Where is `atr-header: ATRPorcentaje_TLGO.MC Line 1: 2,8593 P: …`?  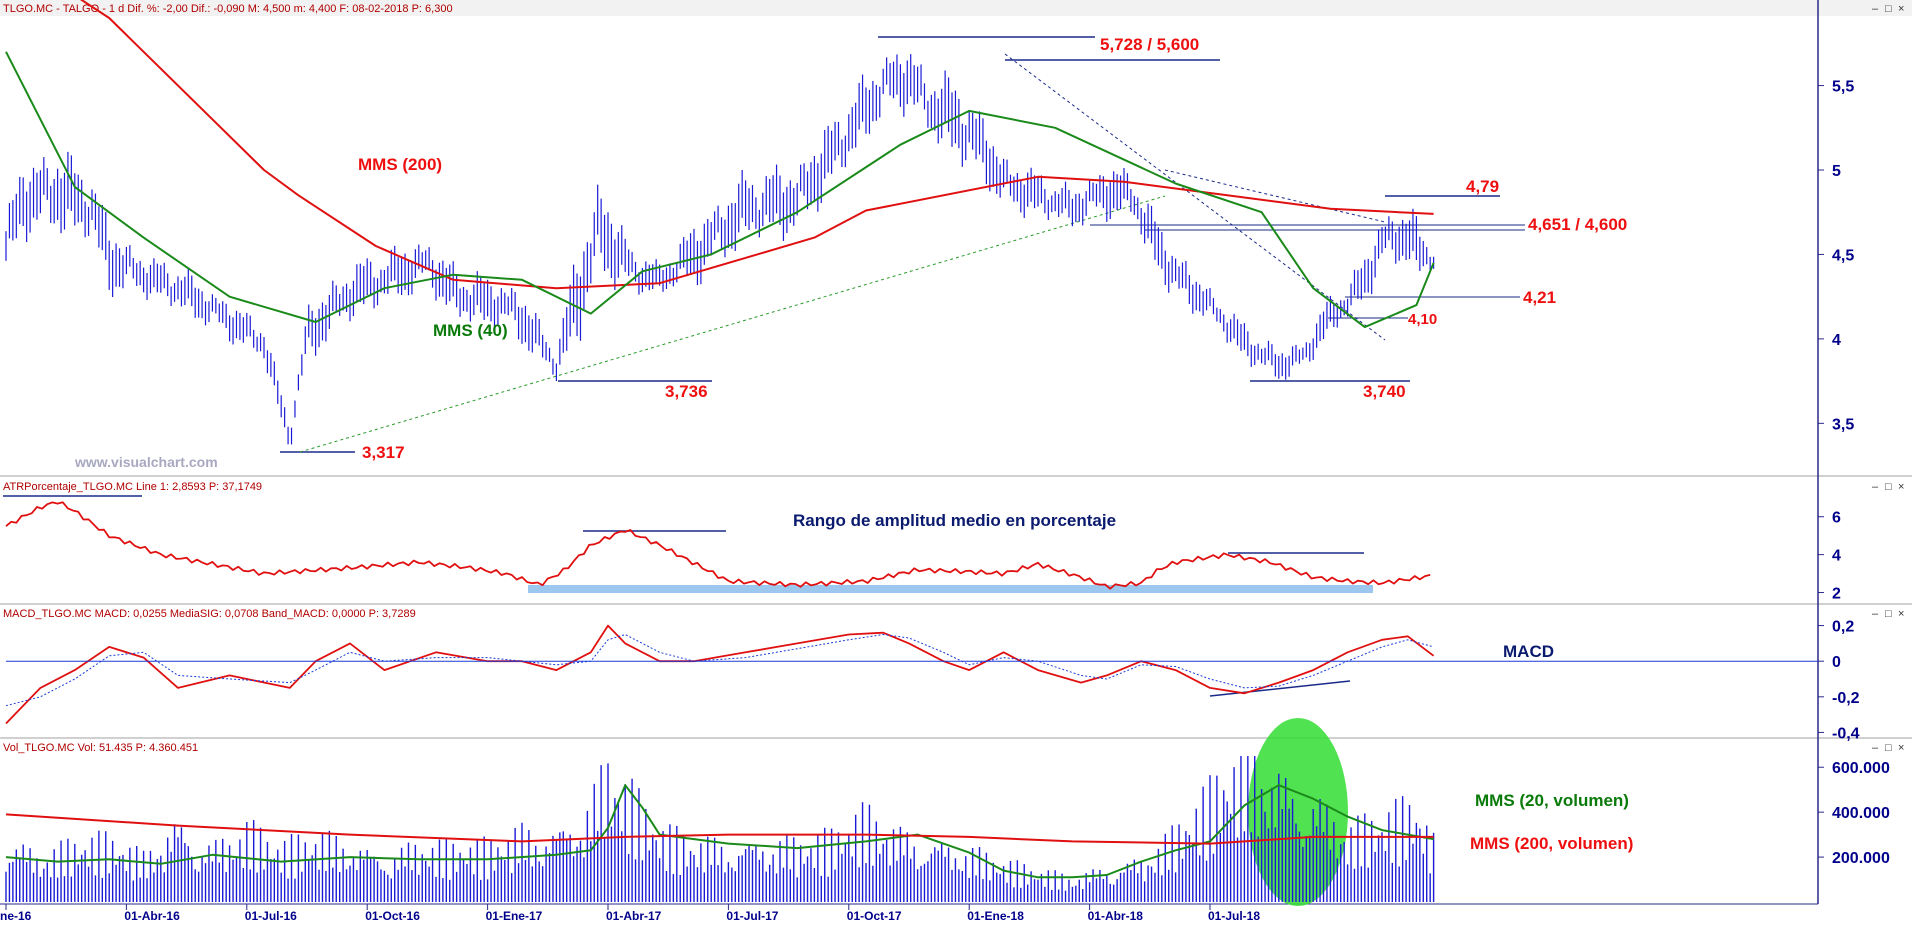 atr-header: ATRPorcentaje_TLGO.MC Line 1: 2,8593 P: … is located at coordinates (132, 487).